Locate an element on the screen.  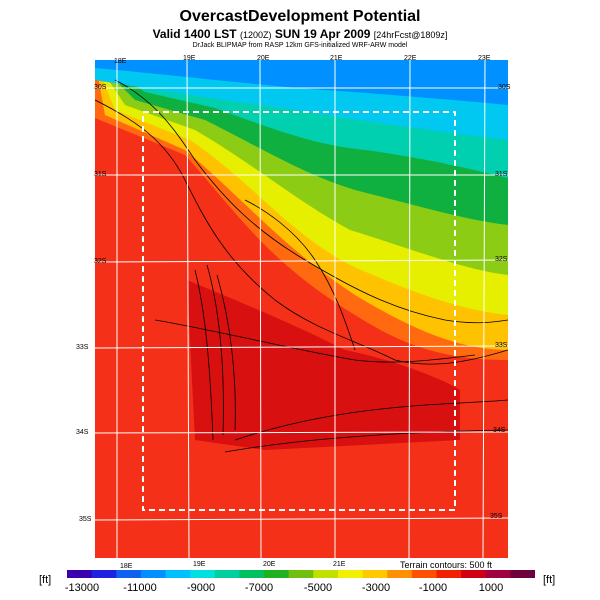
lon-label-bottom-20e: 20E is located at coordinates (269, 564).